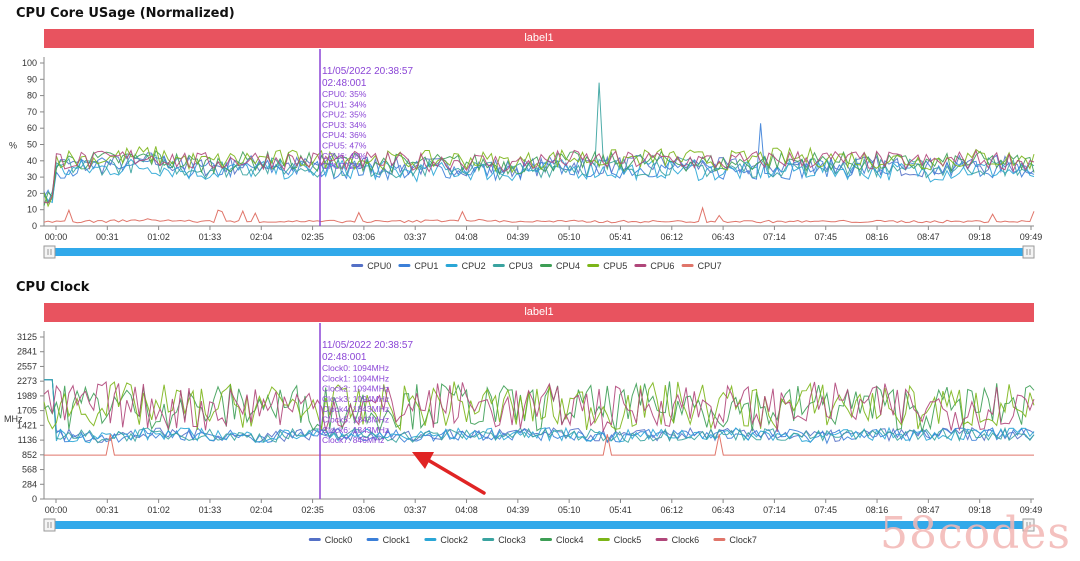 The height and width of the screenshot is (561, 1080). What do you see at coordinates (355, 368) in the screenshot?
I see `tooltip-line: Clock0: 1094MHz` at bounding box center [355, 368].